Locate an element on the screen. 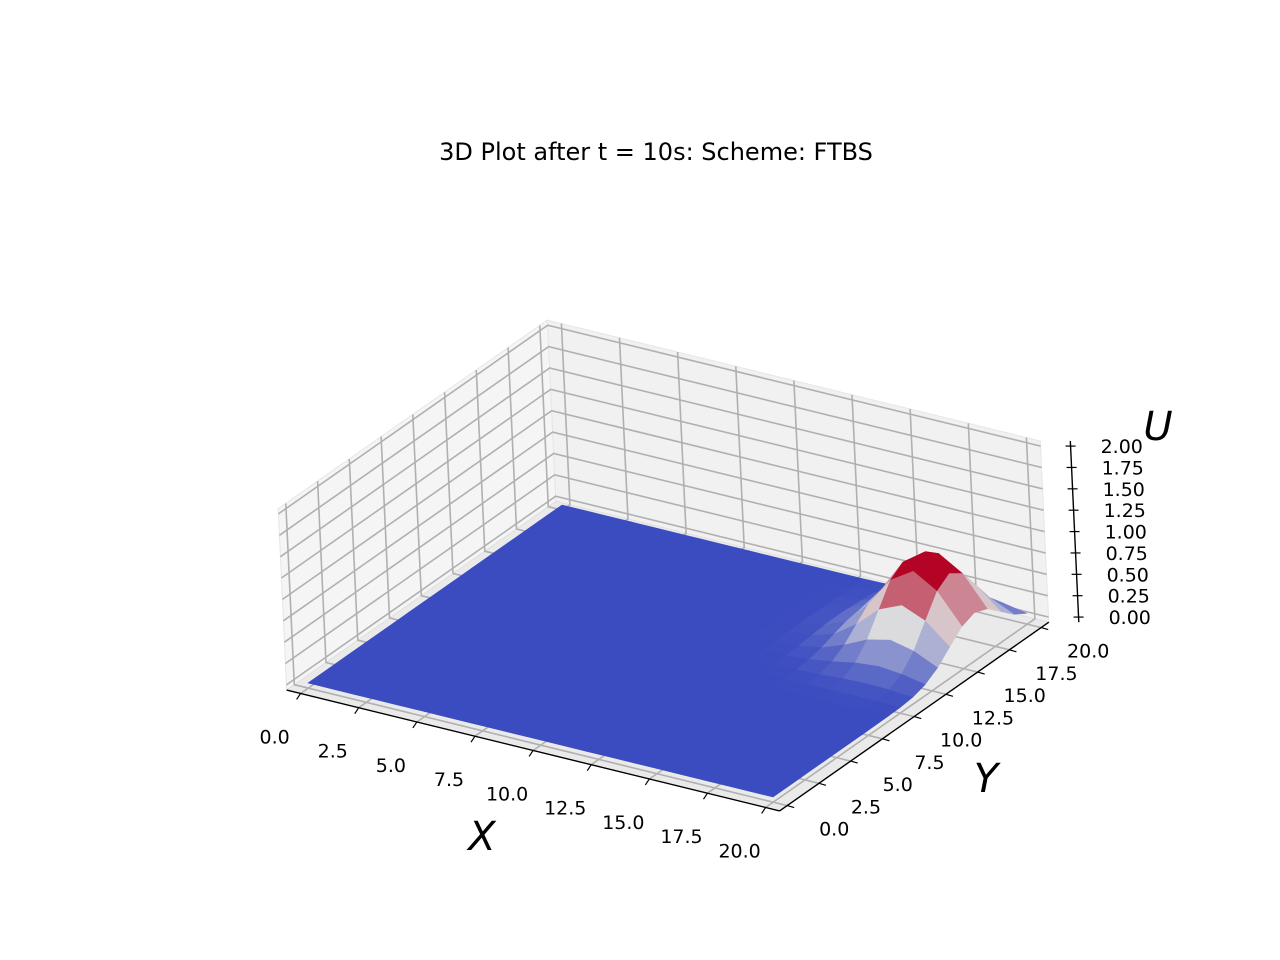 This screenshot has width=1280, height=960. z-tick-label: 1.50 is located at coordinates (1124, 490).